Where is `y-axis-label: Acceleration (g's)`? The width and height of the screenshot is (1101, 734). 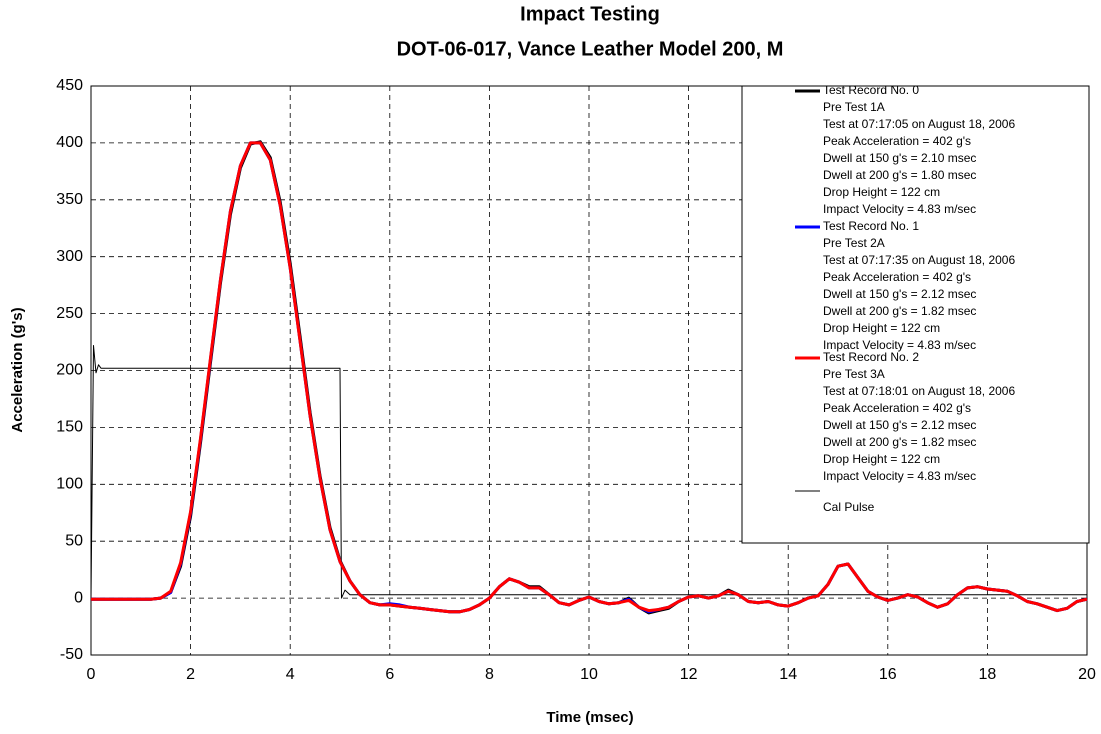 y-axis-label: Acceleration (g's) is located at coordinates (17, 369).